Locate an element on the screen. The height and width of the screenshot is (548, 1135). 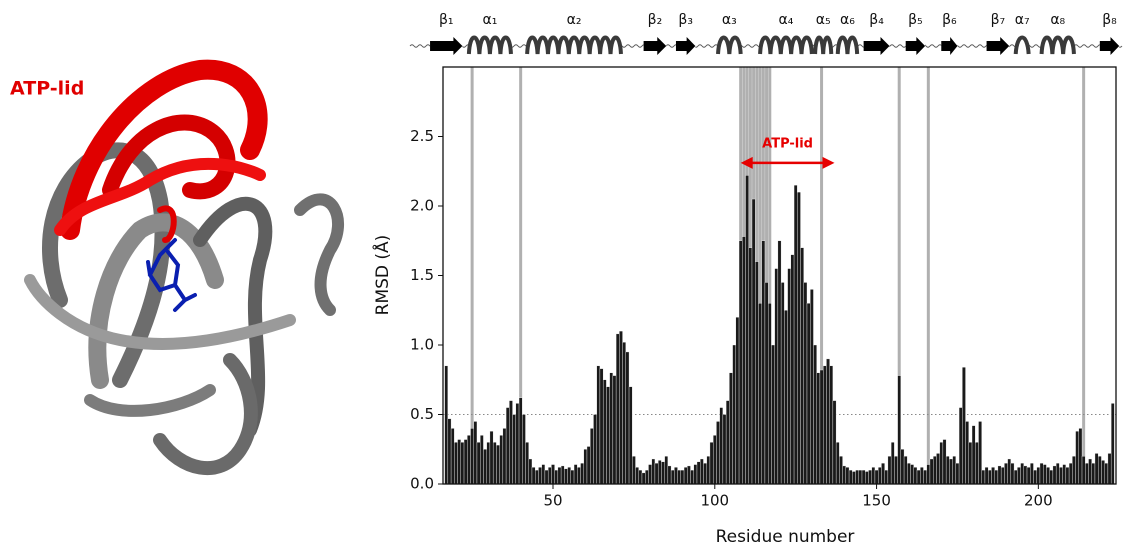
x-tick-label: 50 is located at coordinates (552, 501).